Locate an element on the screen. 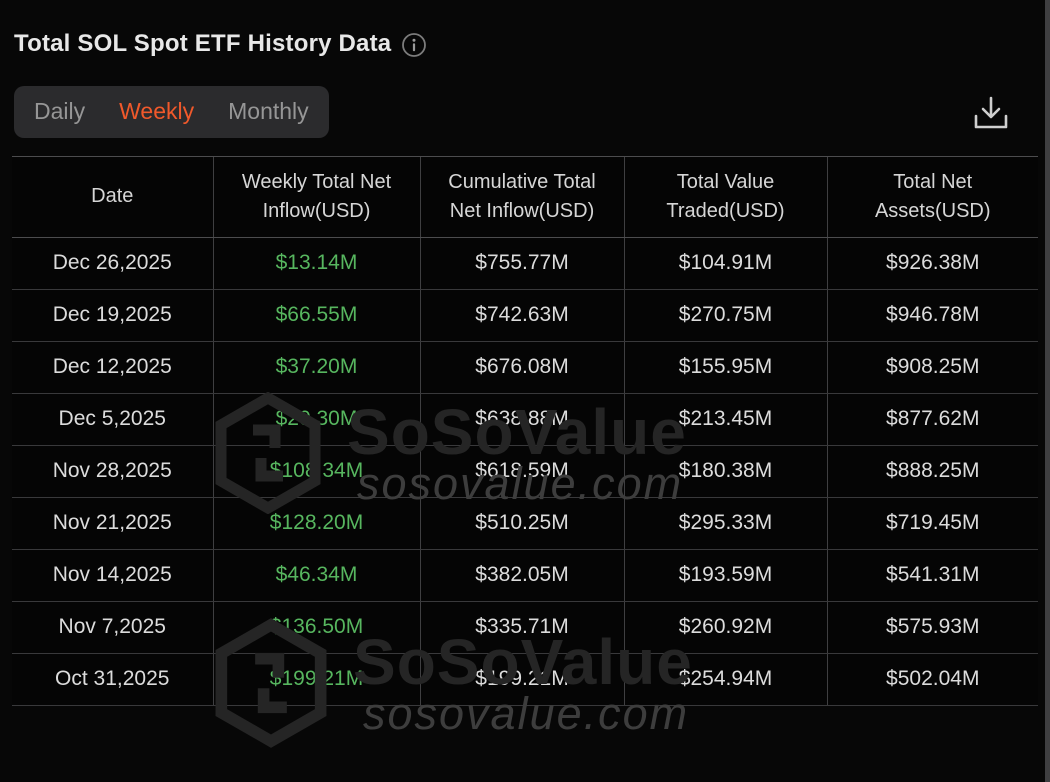 This screenshot has height=782, width=1050. table-cell-date: Nov 21,2025 is located at coordinates (112, 523).